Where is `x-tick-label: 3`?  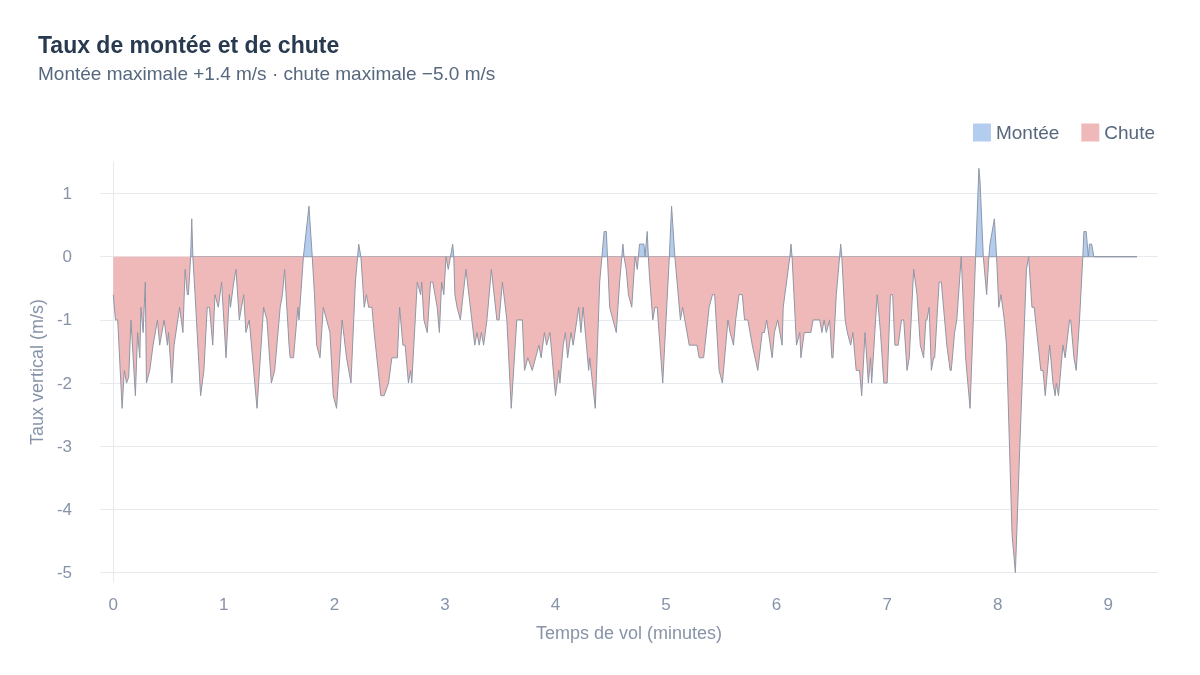
x-tick-label: 3 is located at coordinates (445, 604).